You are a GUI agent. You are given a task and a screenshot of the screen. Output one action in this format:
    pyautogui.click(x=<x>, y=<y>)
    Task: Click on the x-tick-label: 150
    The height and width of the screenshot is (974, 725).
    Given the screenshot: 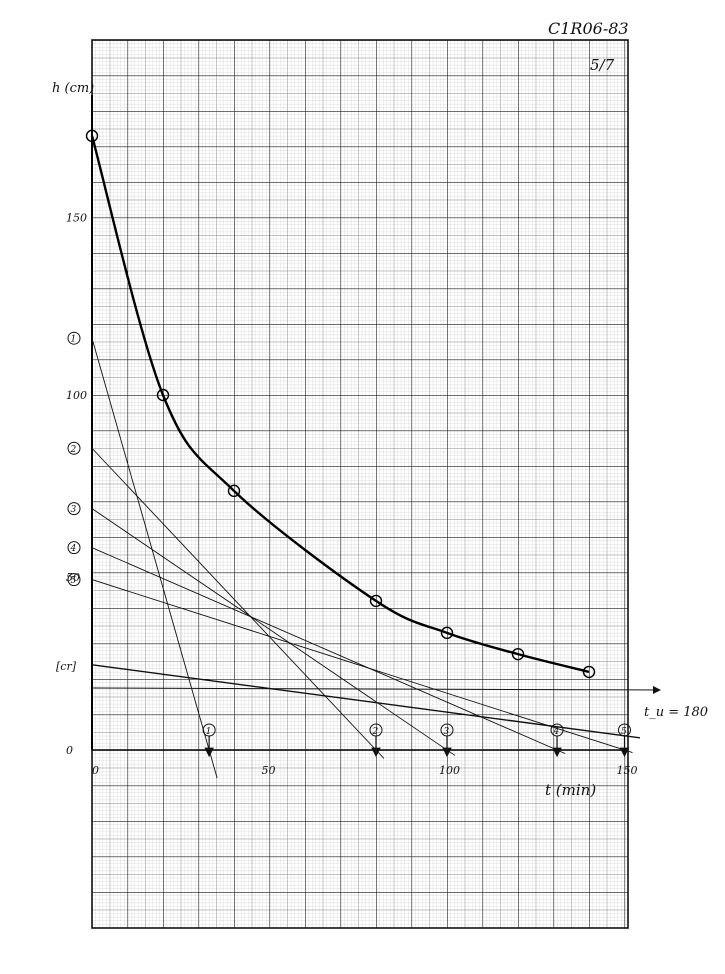 What is the action you would take?
    pyautogui.click(x=627, y=770)
    